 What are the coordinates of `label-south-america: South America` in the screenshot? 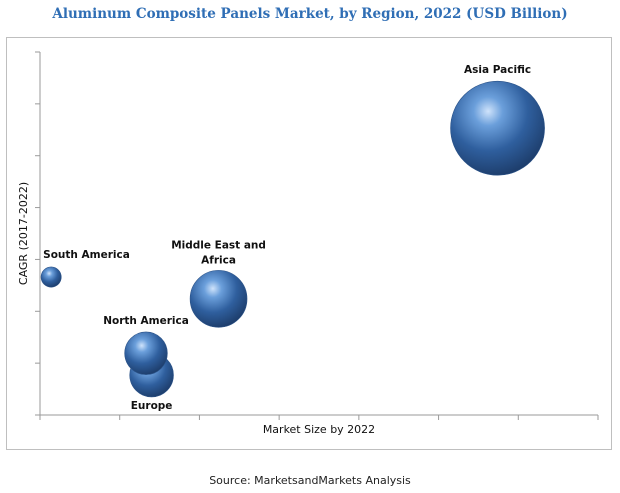 It's located at (86, 255).